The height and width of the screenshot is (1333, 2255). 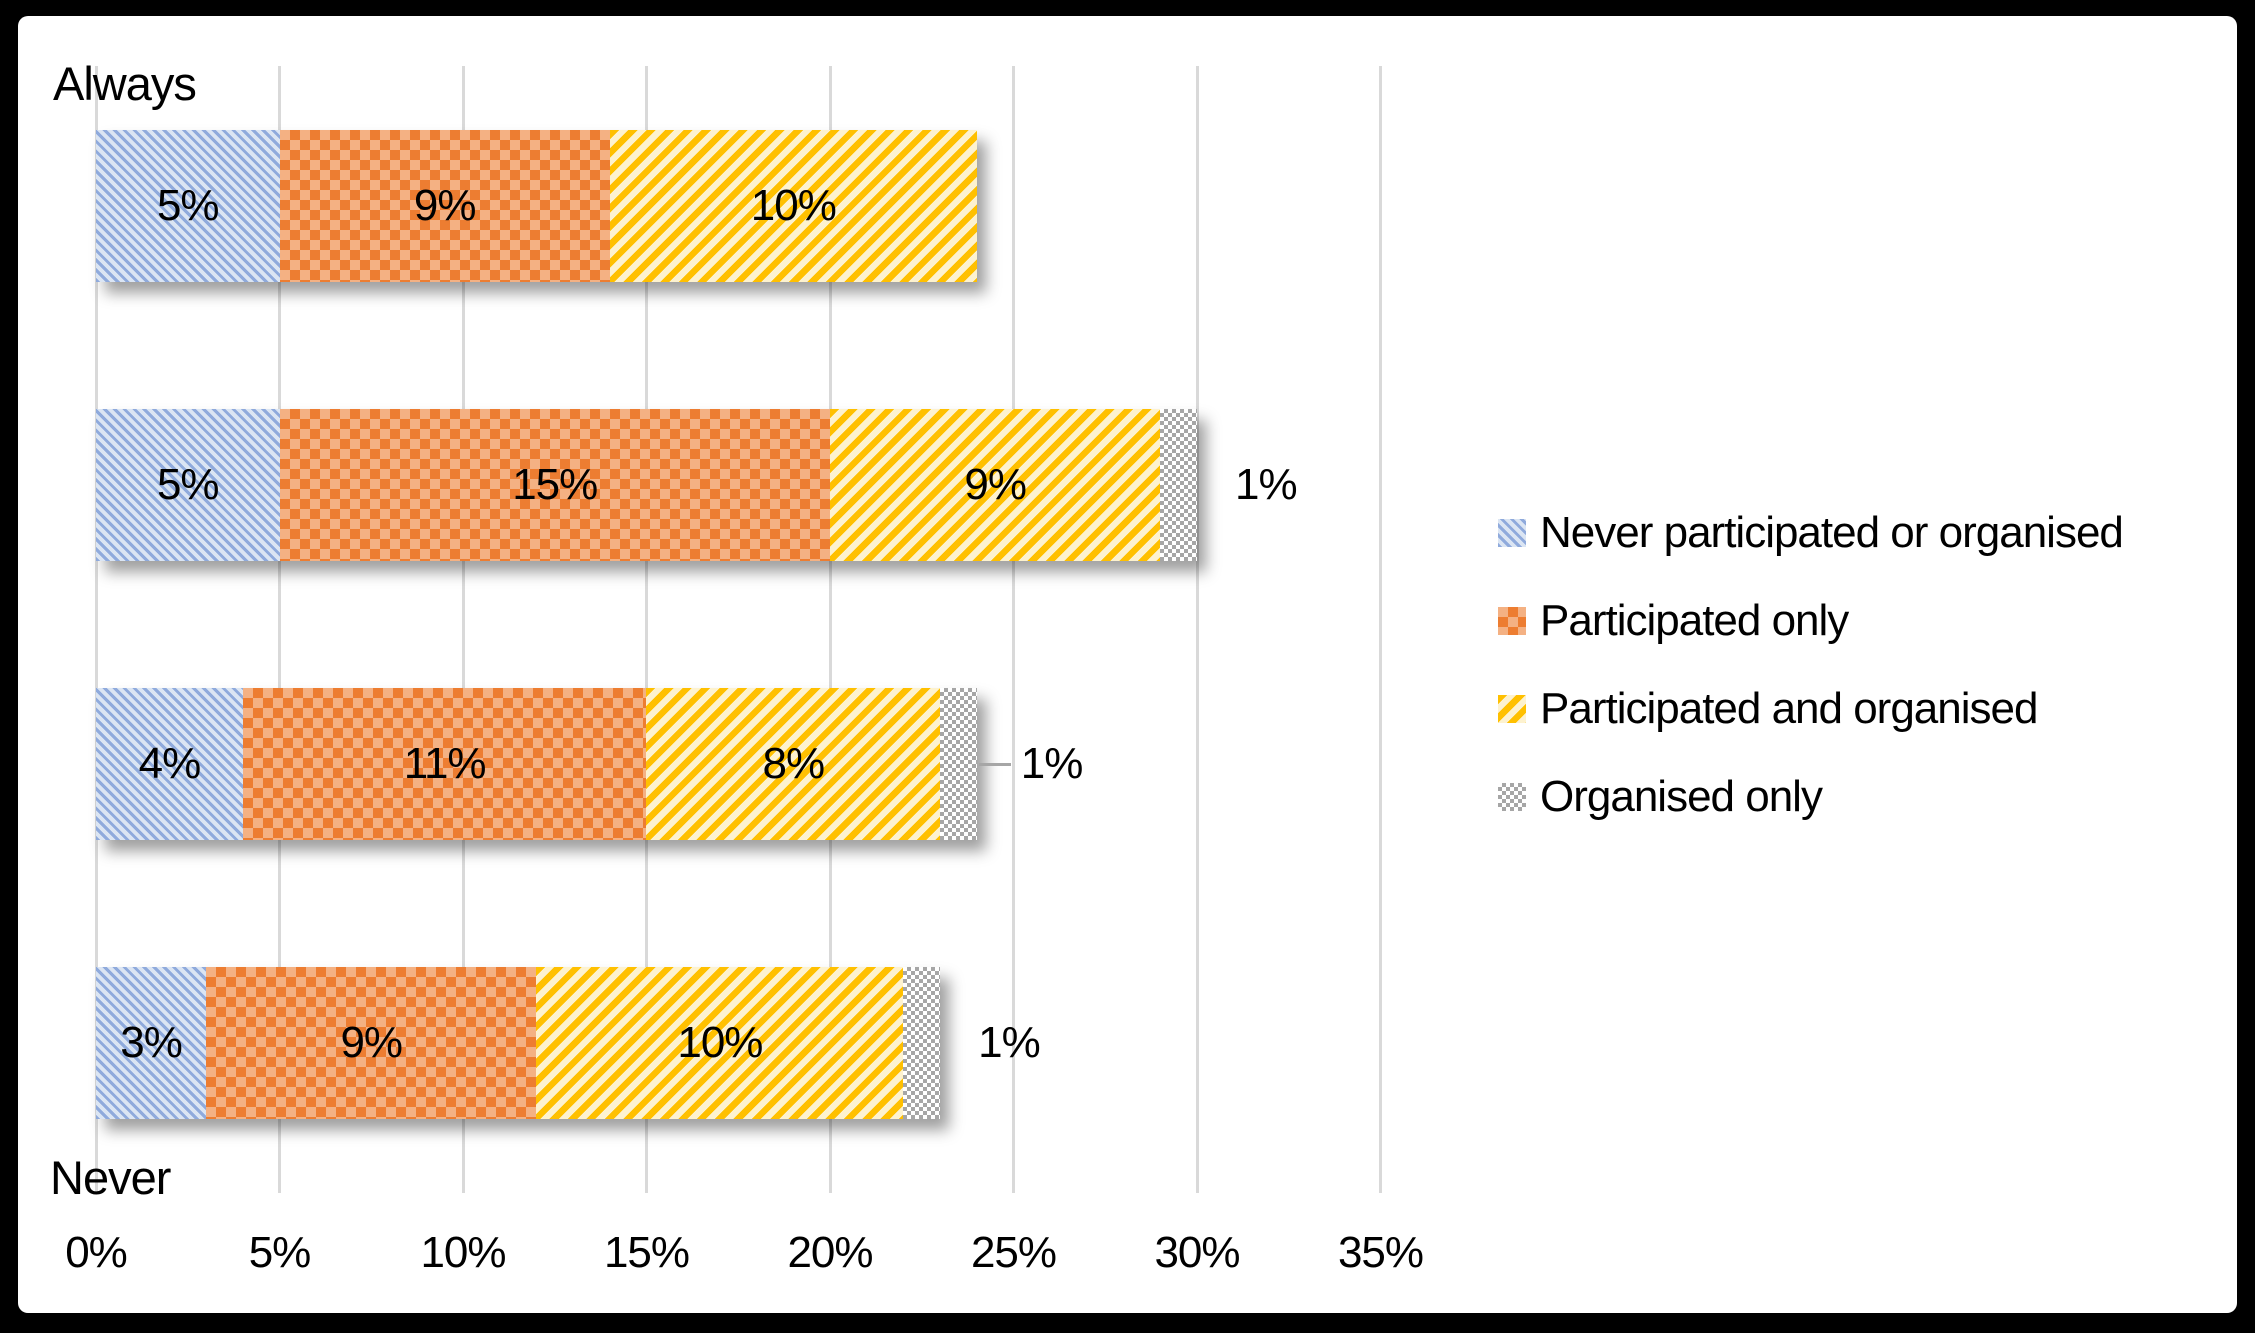 I want to click on bar-row: 5% 15% 9%, so click(x=646, y=485).